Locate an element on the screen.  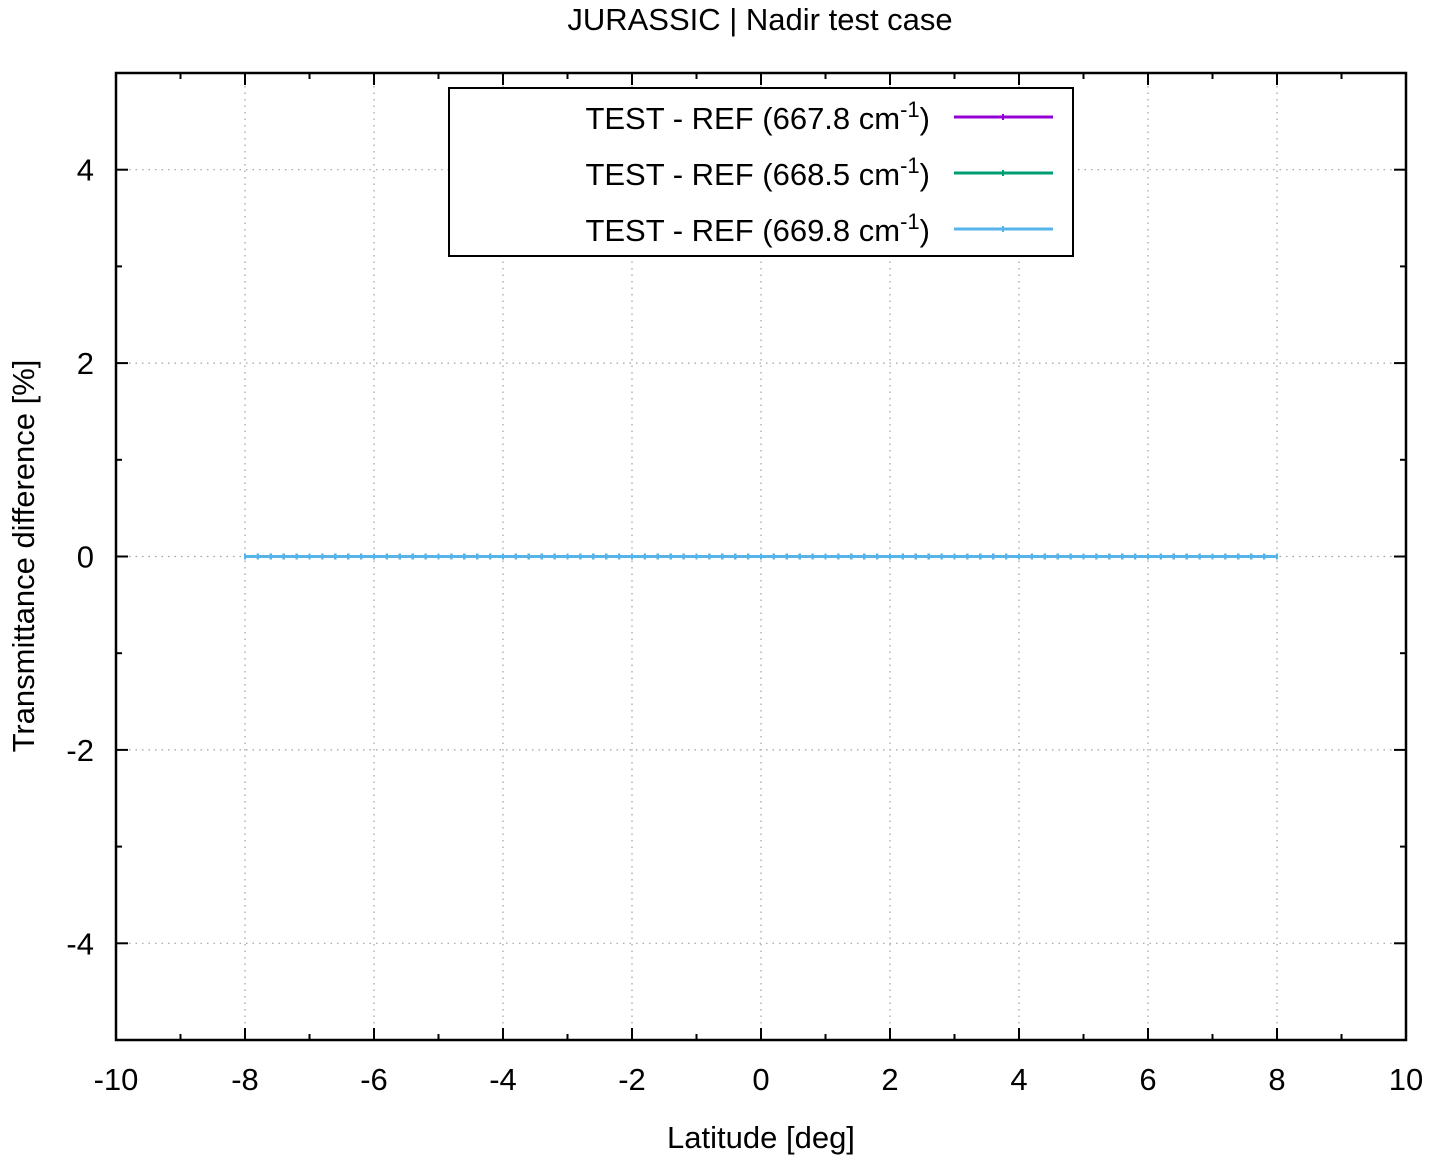
y-tick-label: 4 is located at coordinates (85, 170).